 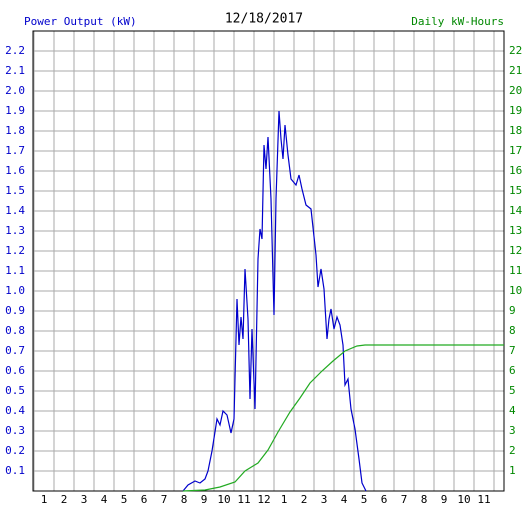 What do you see at coordinates (515, 230) in the screenshot?
I see `y2-tick-label: 13` at bounding box center [515, 230].